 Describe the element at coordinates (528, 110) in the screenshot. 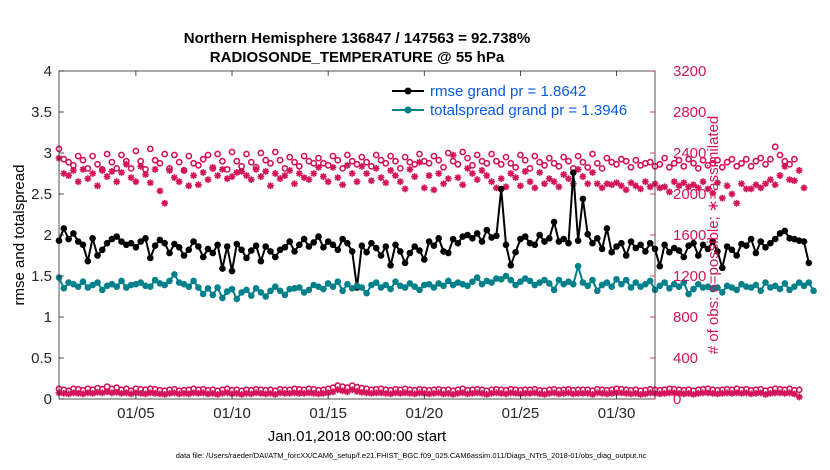

I see `legend-totalspread-label: totalspread grand pr = 1.3946` at that location.